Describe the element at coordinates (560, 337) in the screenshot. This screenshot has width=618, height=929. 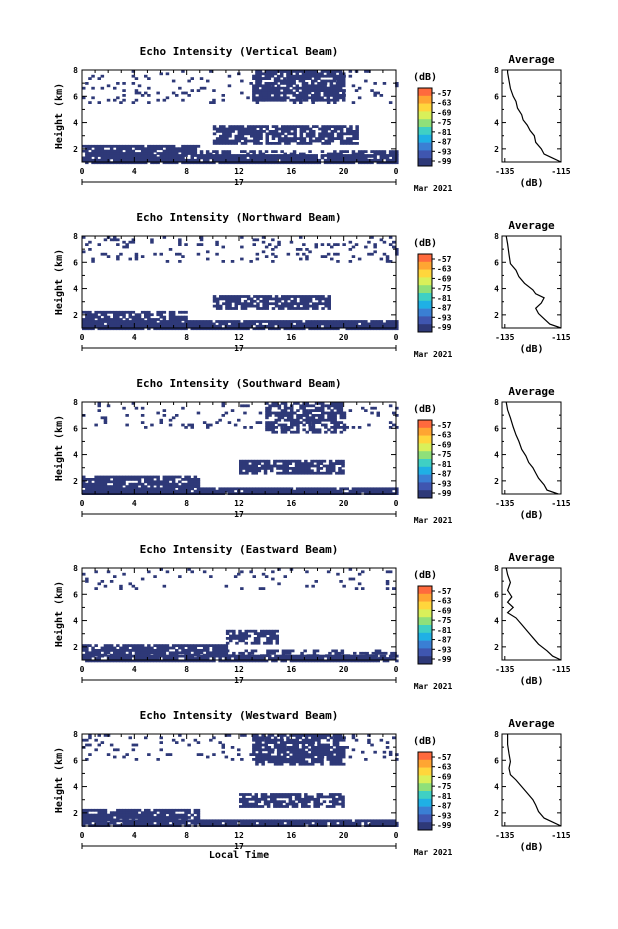
I see `average-x-tick-label: -115` at that location.